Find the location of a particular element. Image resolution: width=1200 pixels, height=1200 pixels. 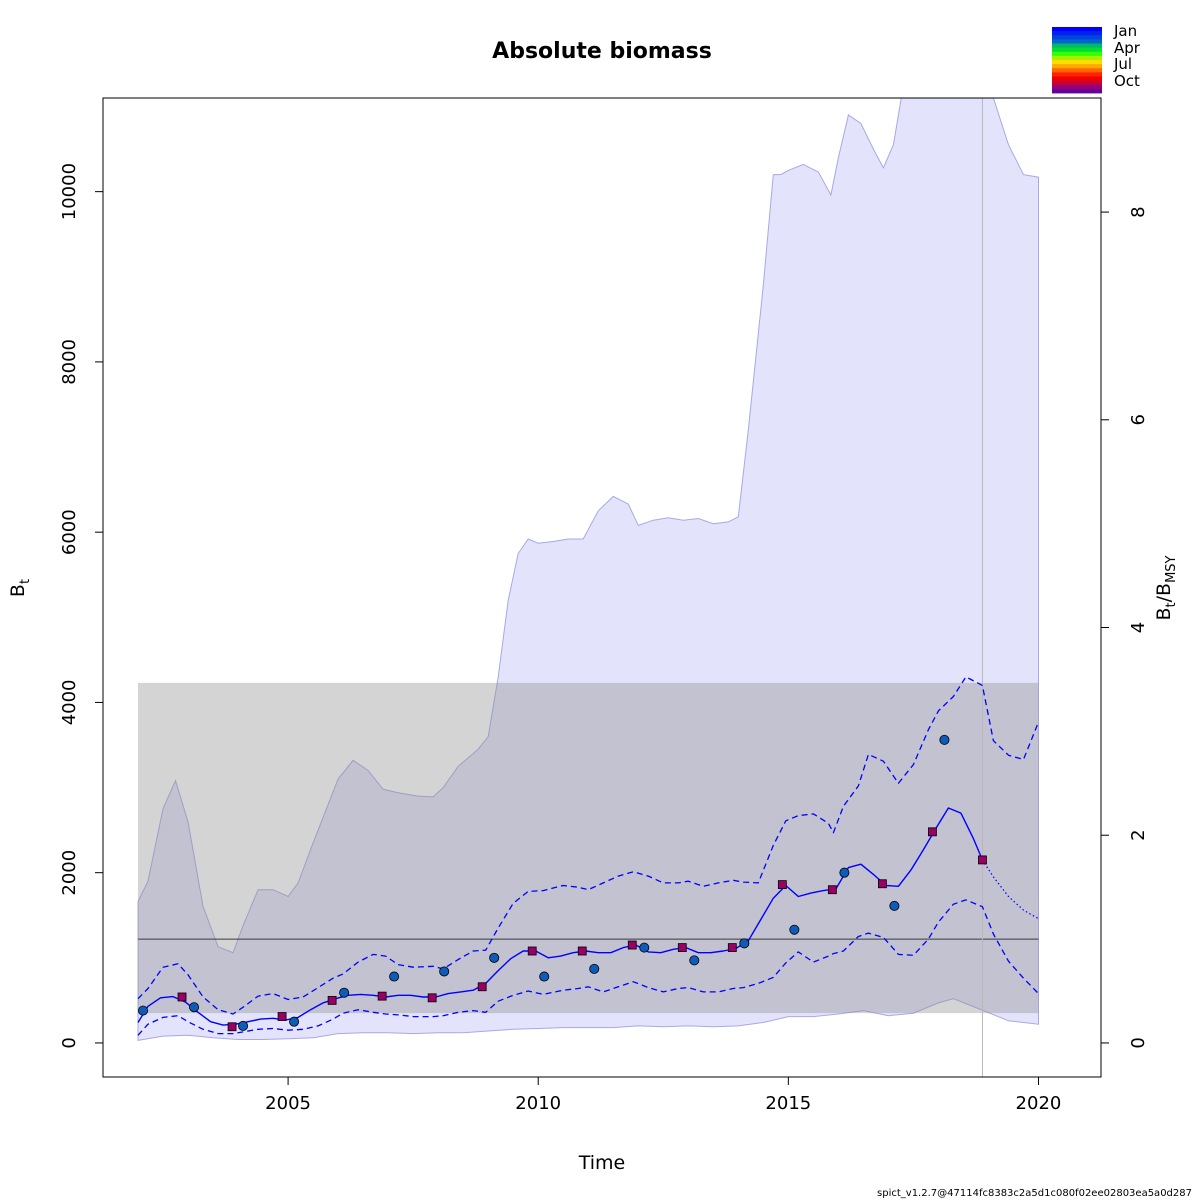

y-tick-label: 4000 is located at coordinates (69, 702).